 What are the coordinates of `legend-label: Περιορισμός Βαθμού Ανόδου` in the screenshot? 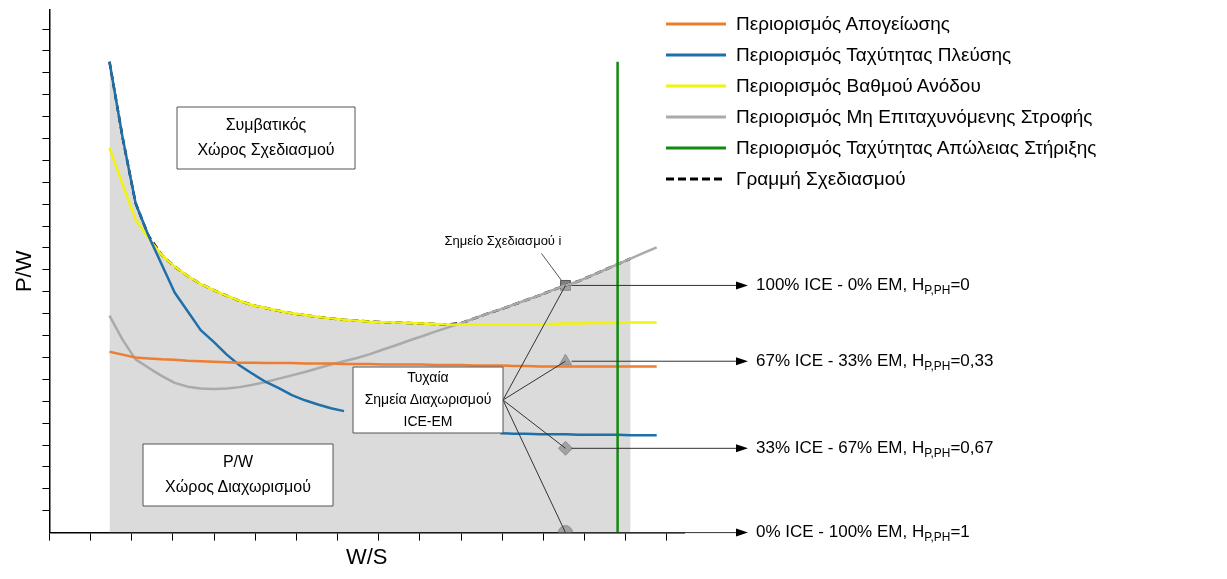 It's located at (858, 85).